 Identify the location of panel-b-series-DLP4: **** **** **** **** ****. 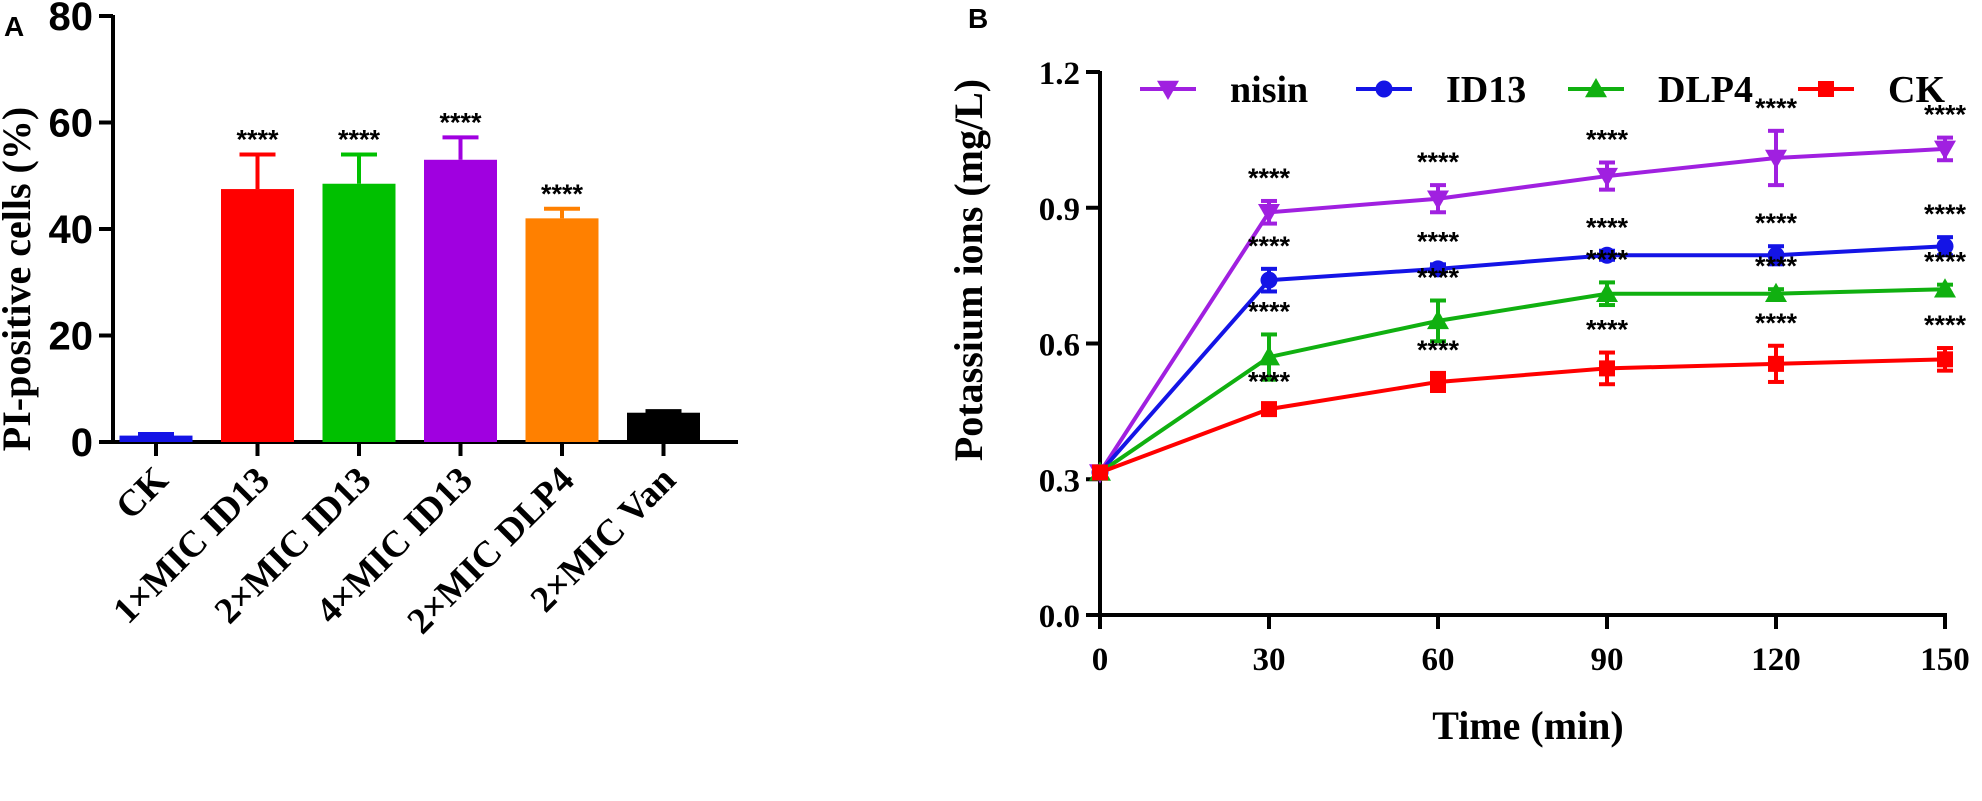
(1528, 362).